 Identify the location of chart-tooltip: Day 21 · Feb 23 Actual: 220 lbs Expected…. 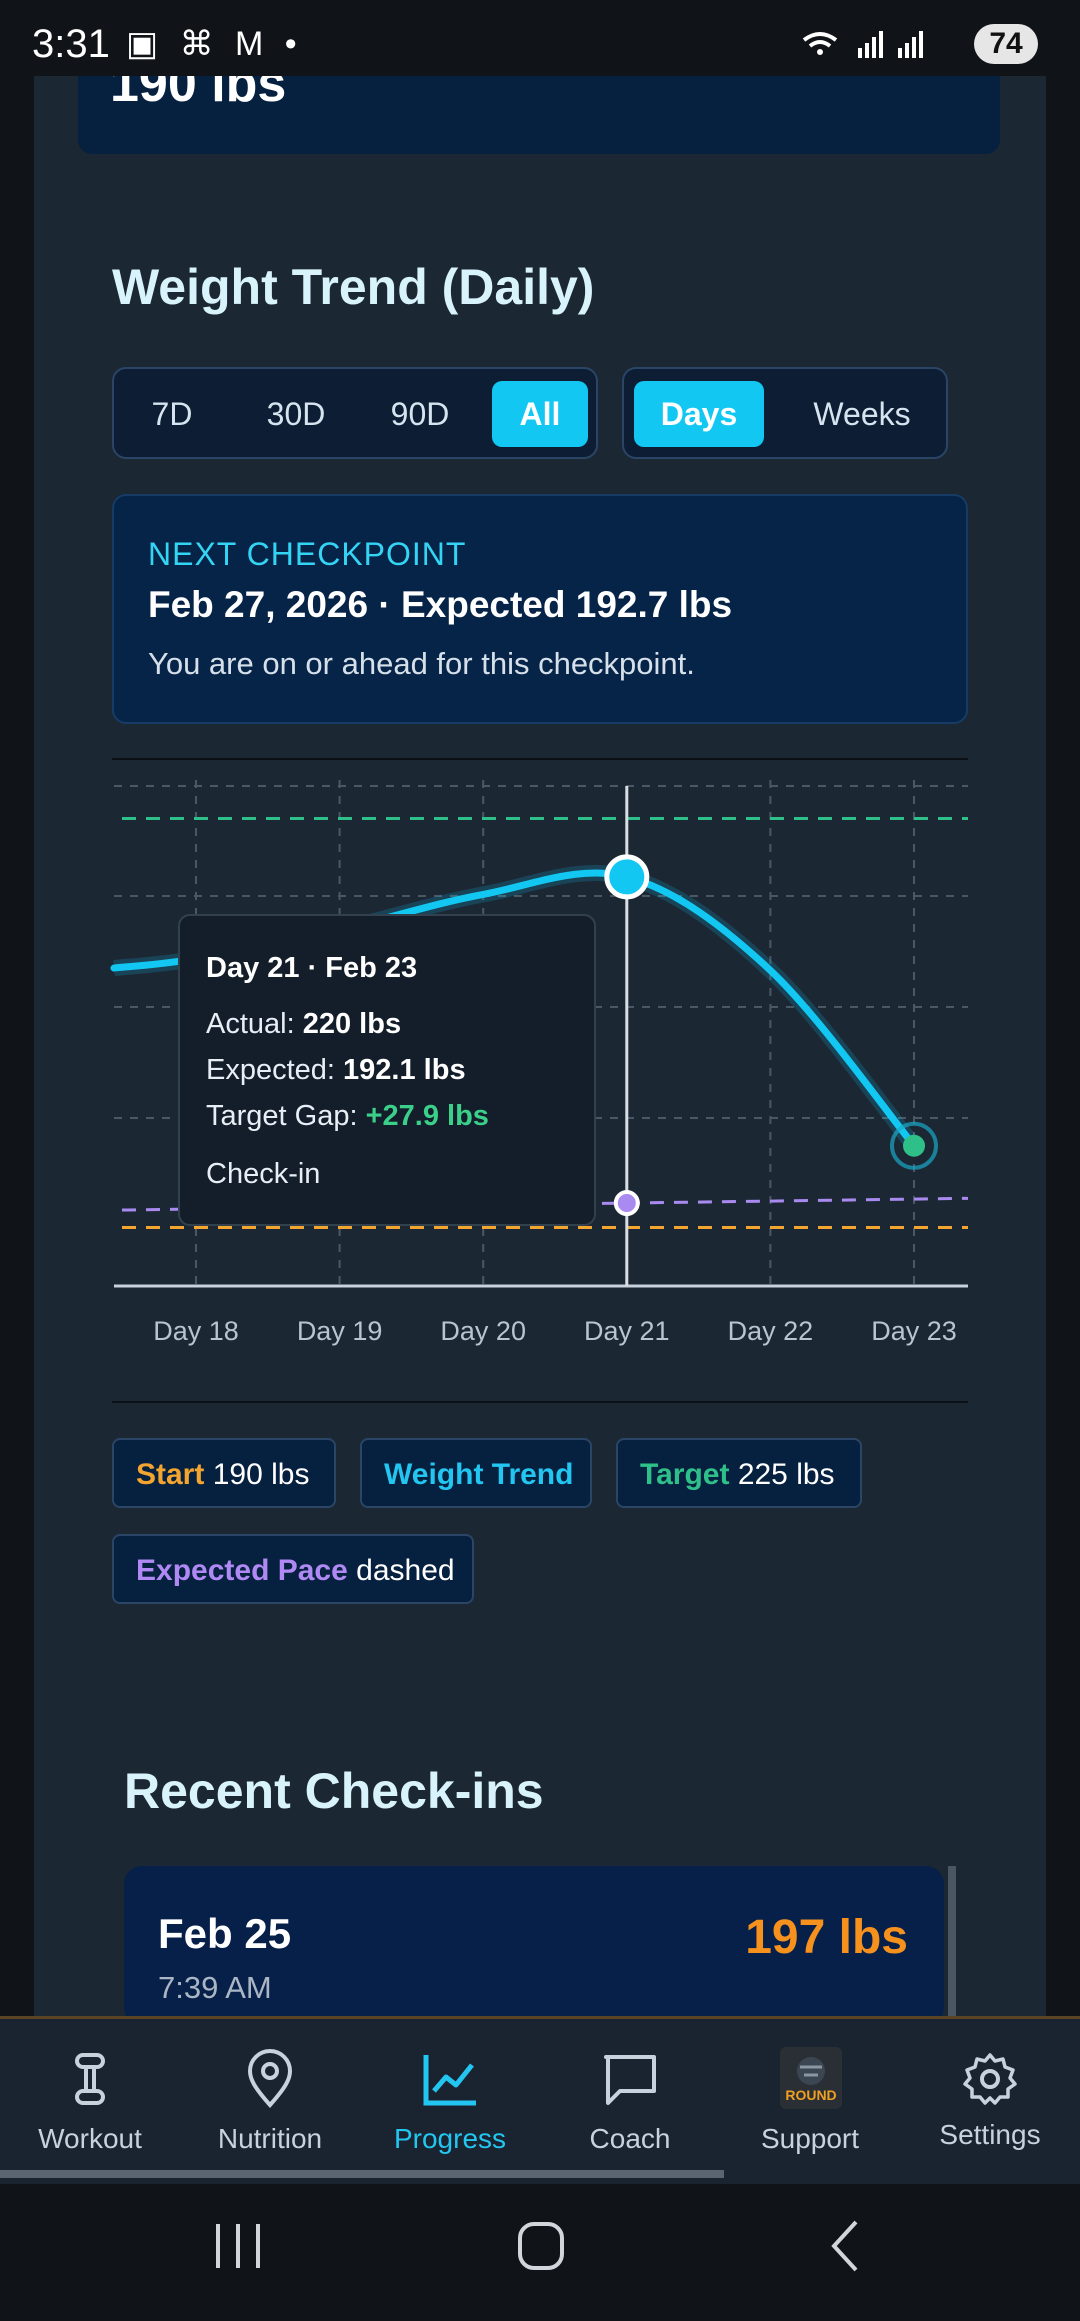
(387, 1070).